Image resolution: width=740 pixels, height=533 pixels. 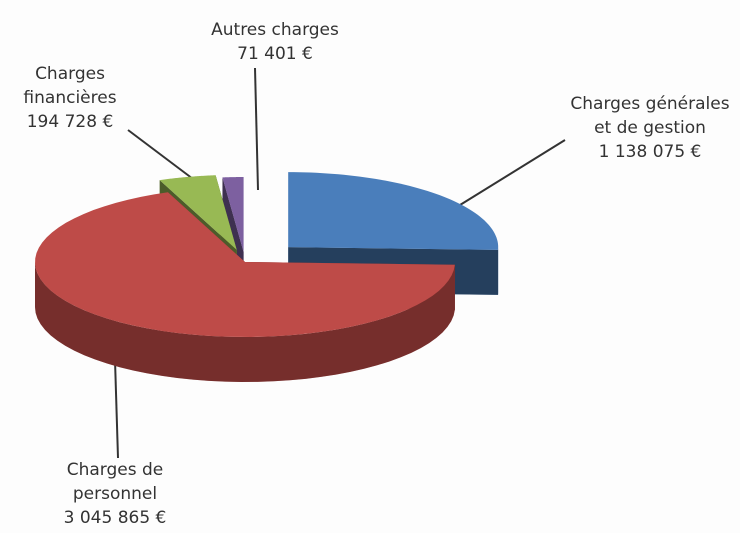 What do you see at coordinates (650, 152) in the screenshot?
I see `value-label: 1 138 075 €` at bounding box center [650, 152].